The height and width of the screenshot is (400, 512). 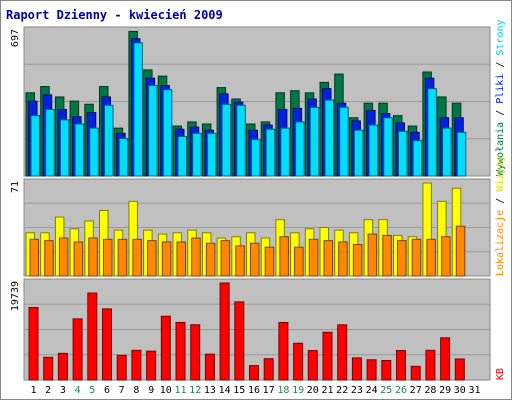 What do you see at coordinates (401, 390) in the screenshot?
I see `x-tick-label-26: 26` at bounding box center [401, 390].